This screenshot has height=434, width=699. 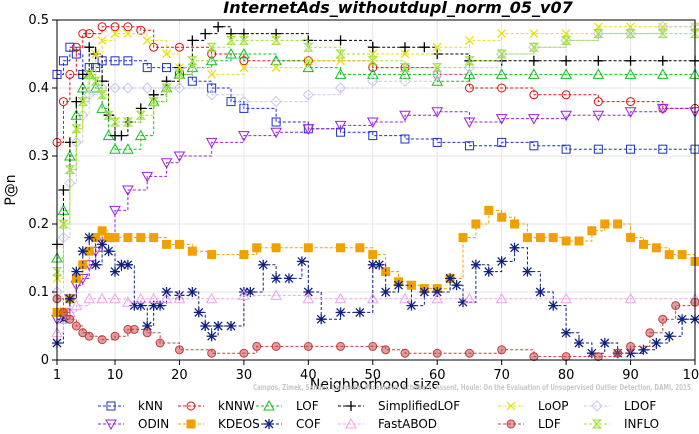 I want to click on legend-item-lof: LOF, so click(x=287, y=406).